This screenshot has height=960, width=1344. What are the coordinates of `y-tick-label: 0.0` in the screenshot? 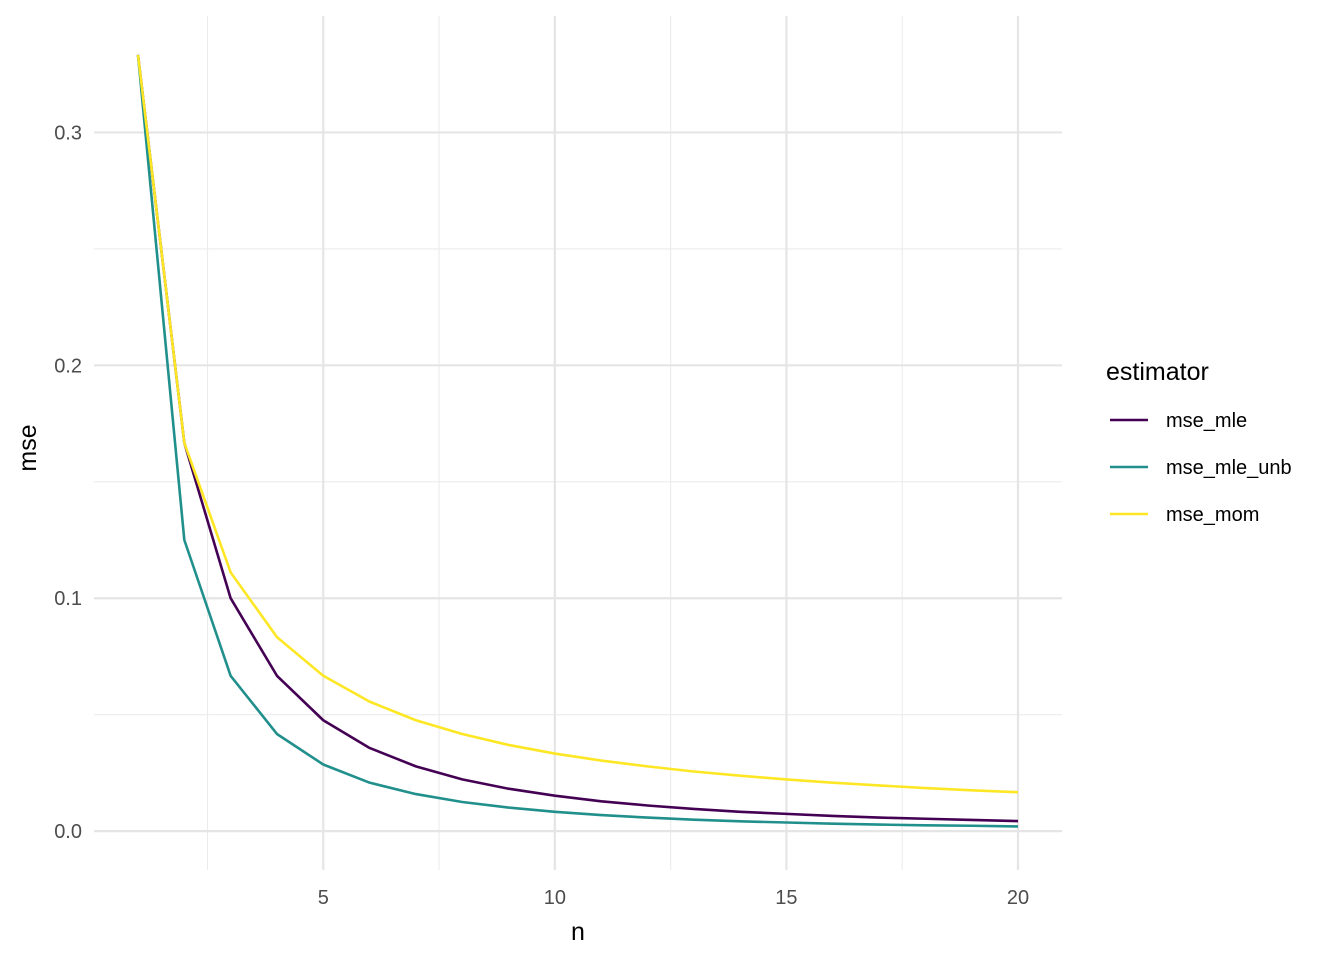 It's located at (68, 832).